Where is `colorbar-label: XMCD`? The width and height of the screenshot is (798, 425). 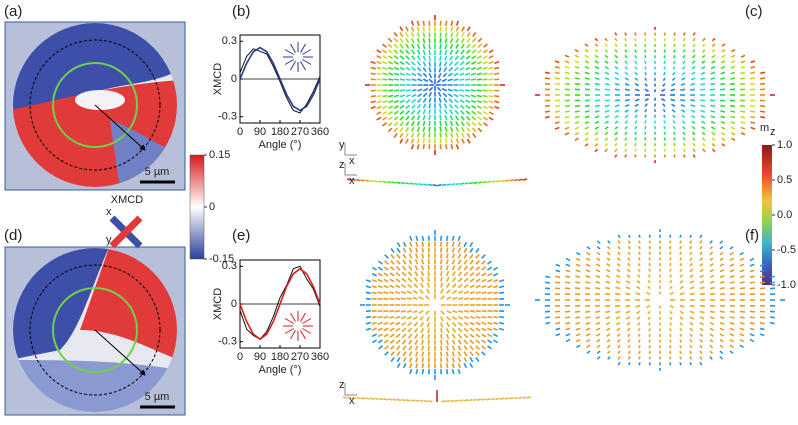 colorbar-label: XMCD is located at coordinates (127, 200).